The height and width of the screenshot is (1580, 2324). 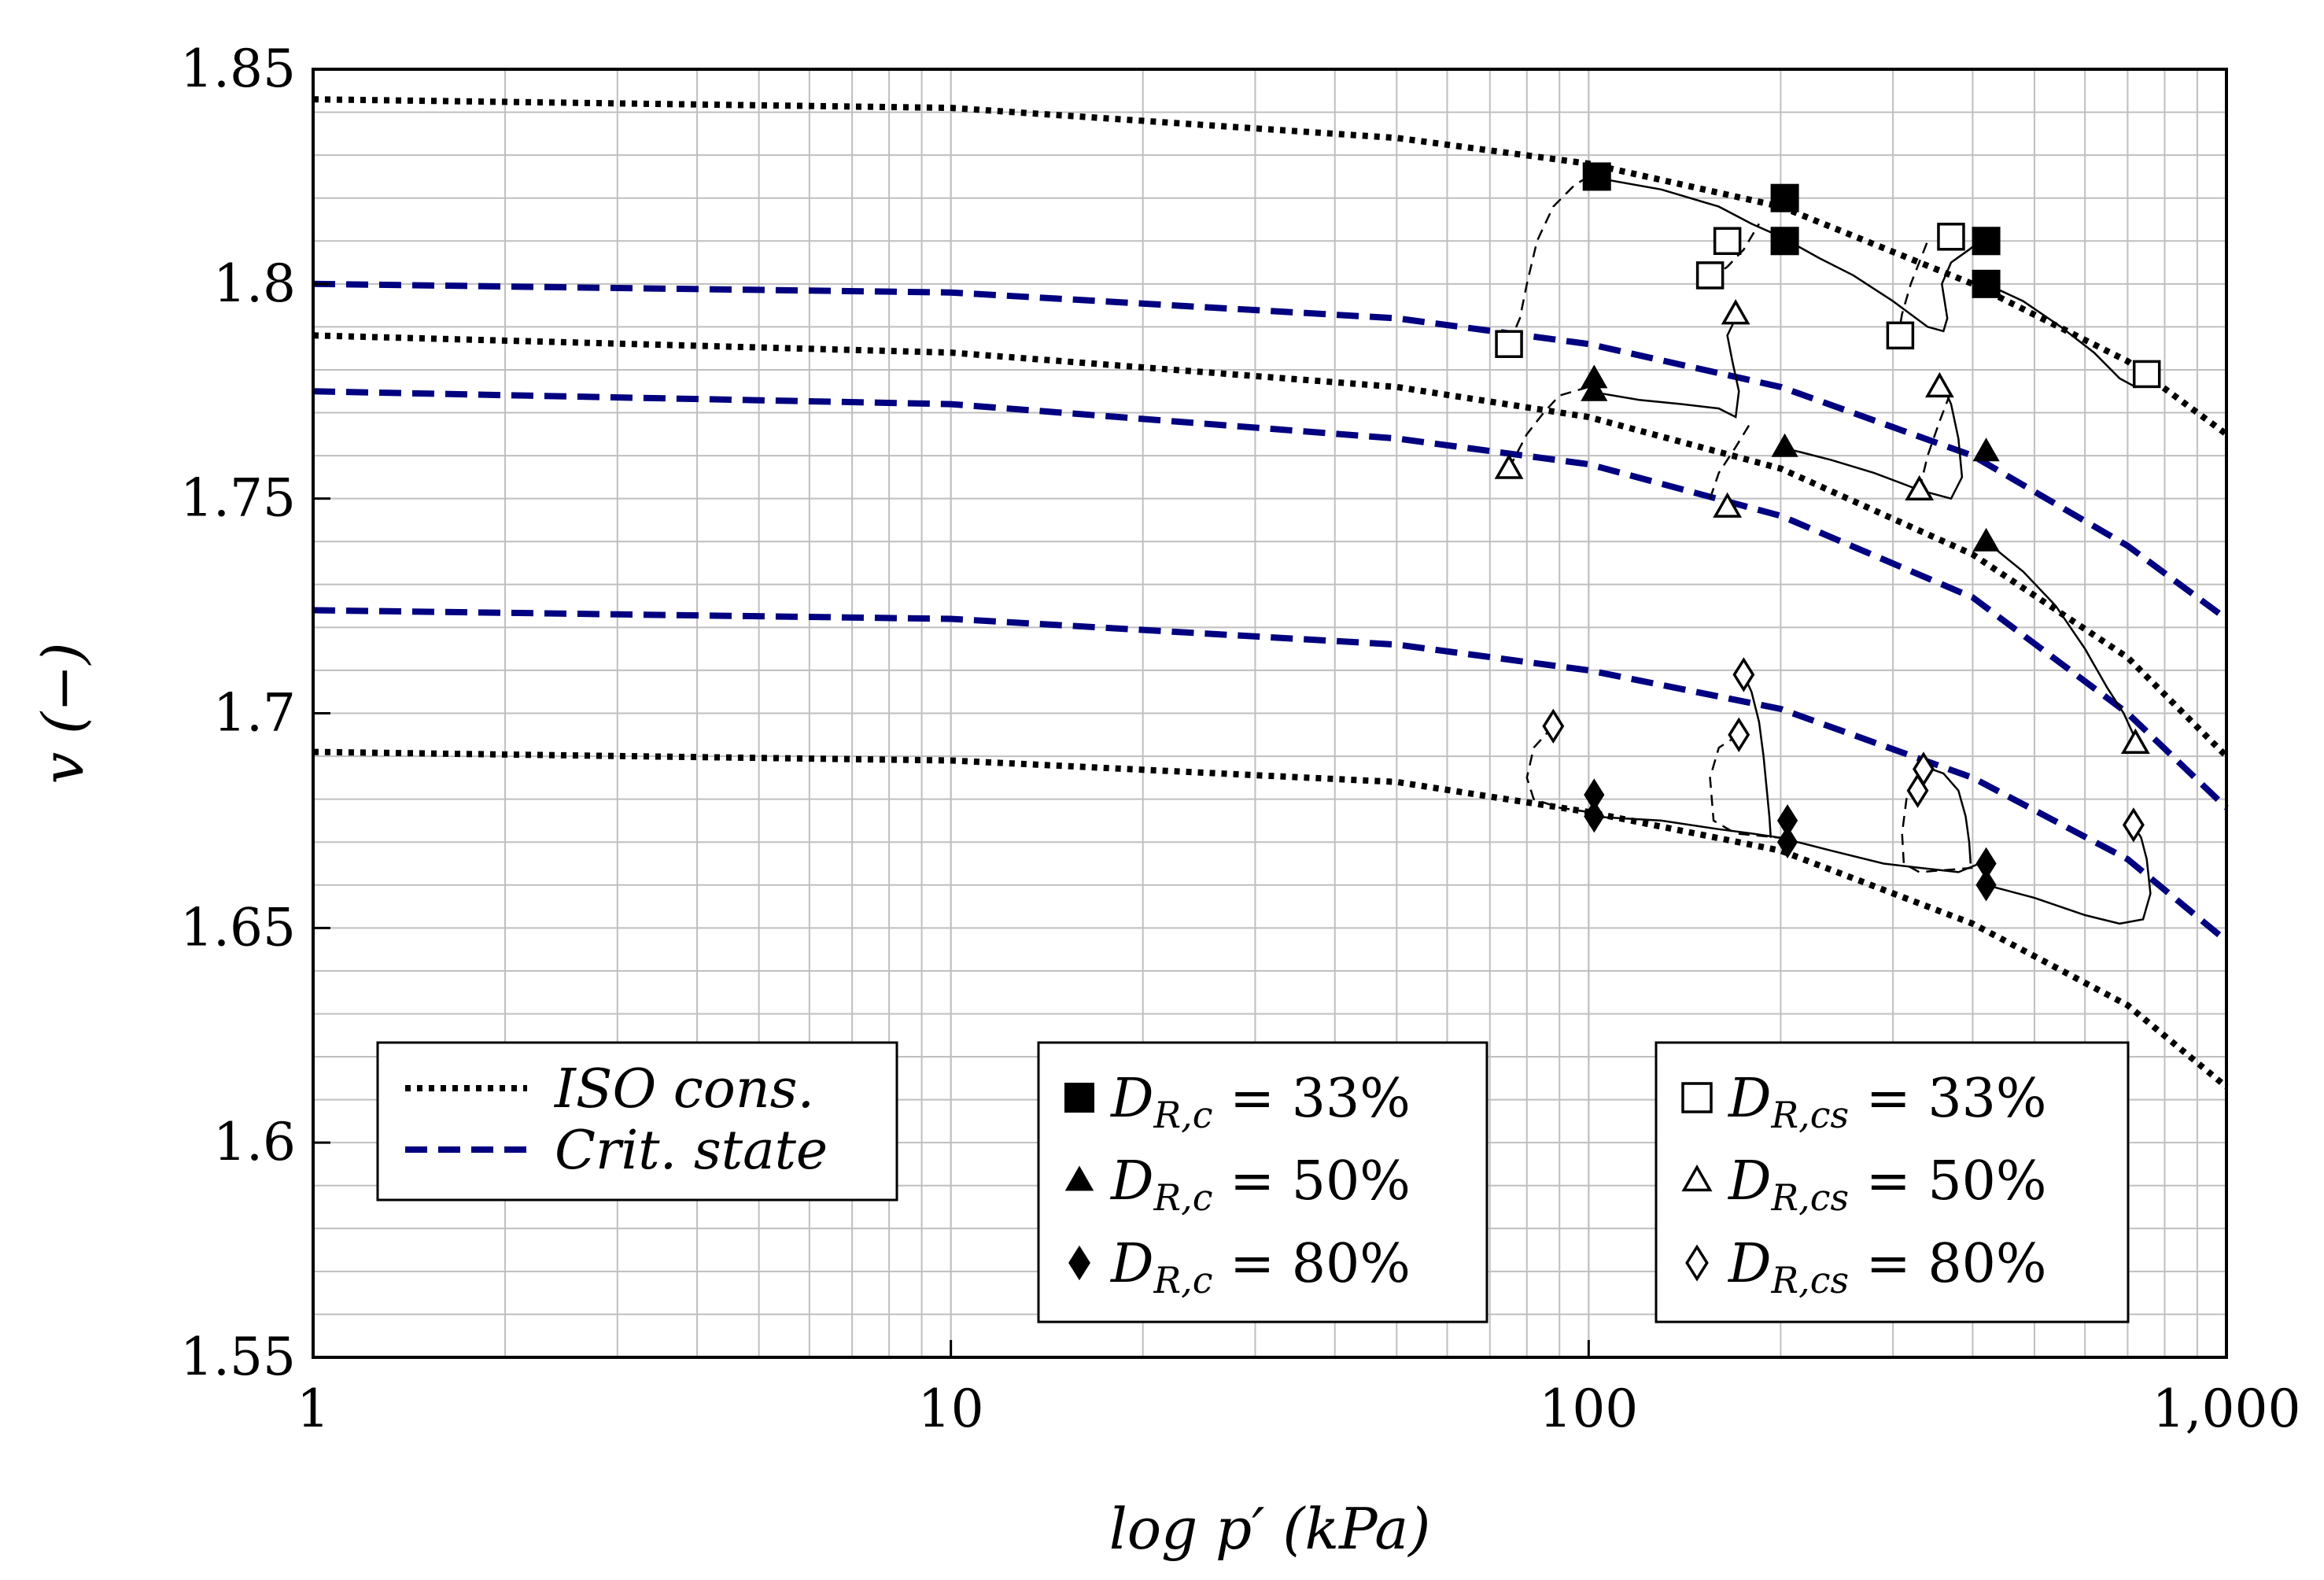 What do you see at coordinates (254, 283) in the screenshot?
I see `y-tick-label: 1.8` at bounding box center [254, 283].